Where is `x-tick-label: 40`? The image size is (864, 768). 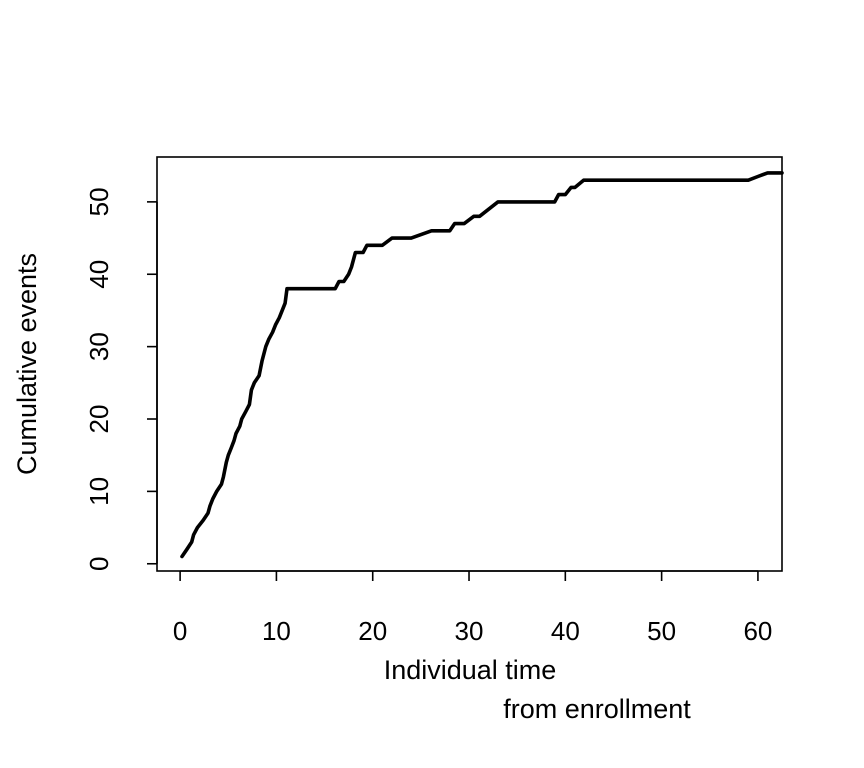
x-tick-label: 40 is located at coordinates (565, 631).